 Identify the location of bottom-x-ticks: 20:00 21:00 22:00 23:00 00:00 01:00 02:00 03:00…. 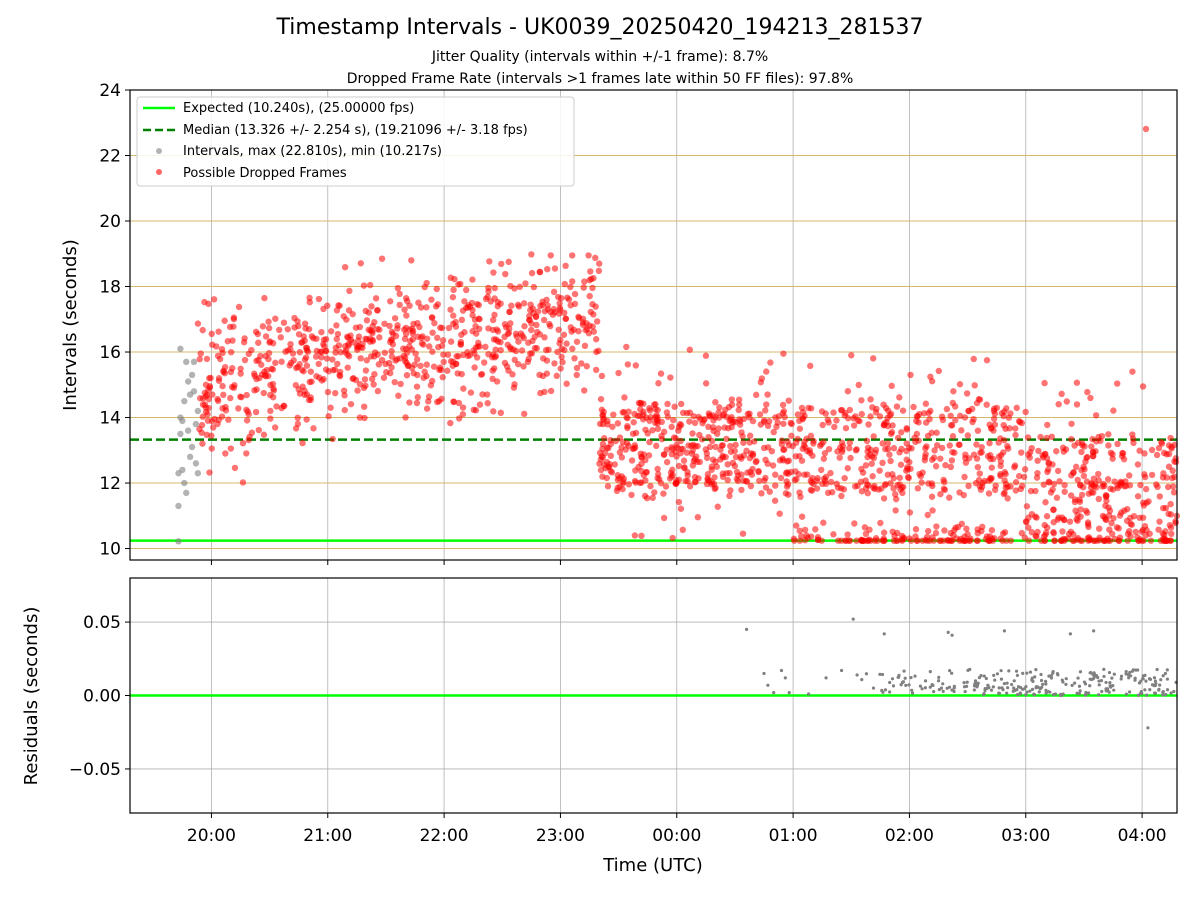
(677, 829).